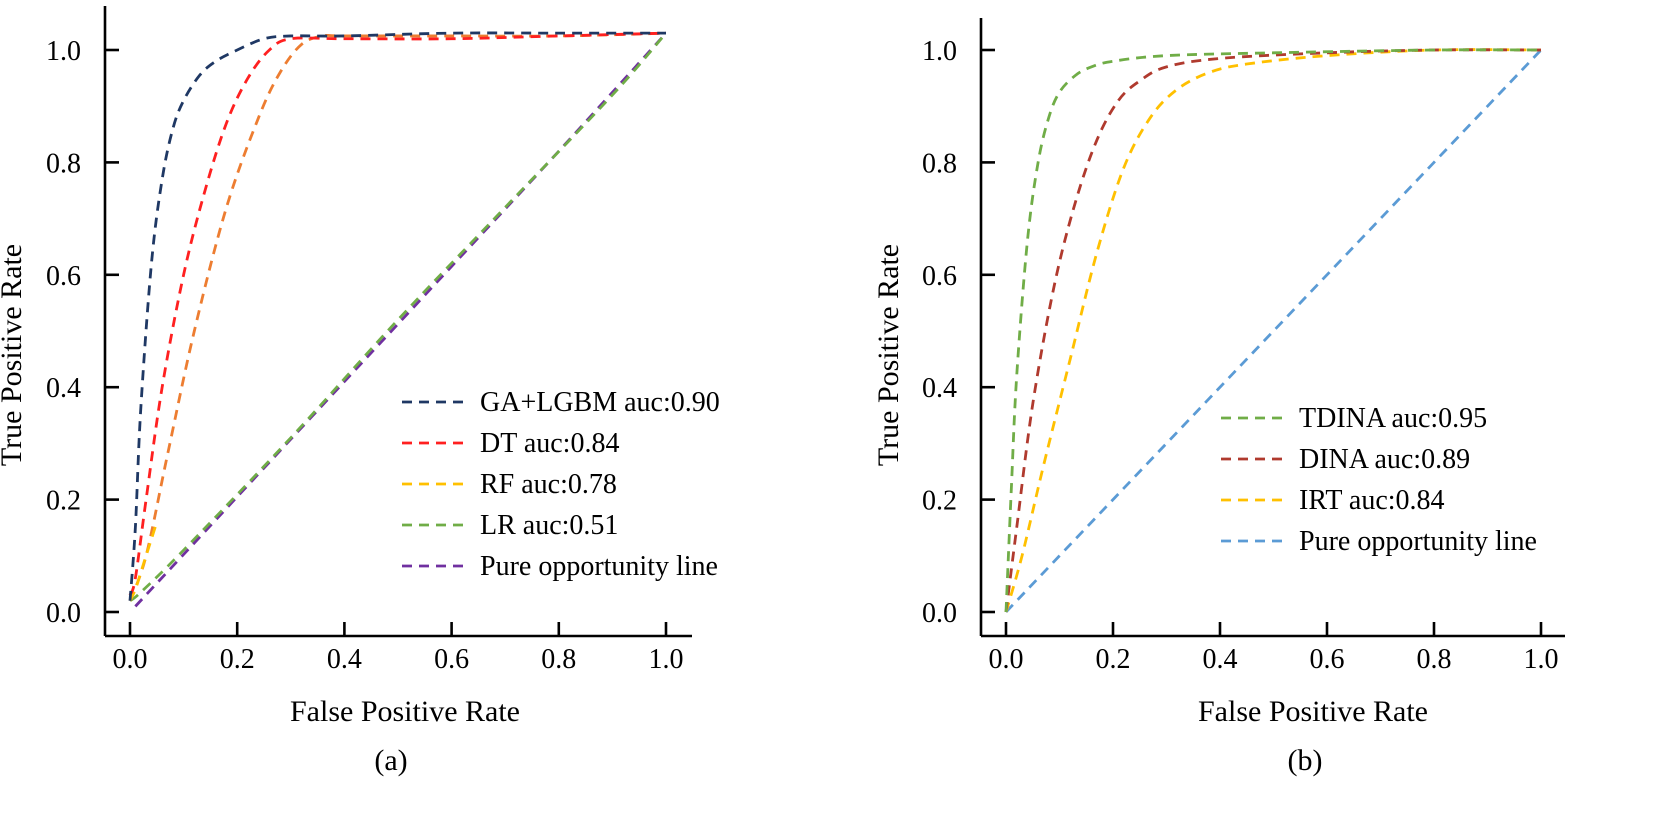 The height and width of the screenshot is (831, 1673). Describe the element at coordinates (600, 402) in the screenshot. I see `legend-entry: GA+LGBM auc:0.90` at that location.